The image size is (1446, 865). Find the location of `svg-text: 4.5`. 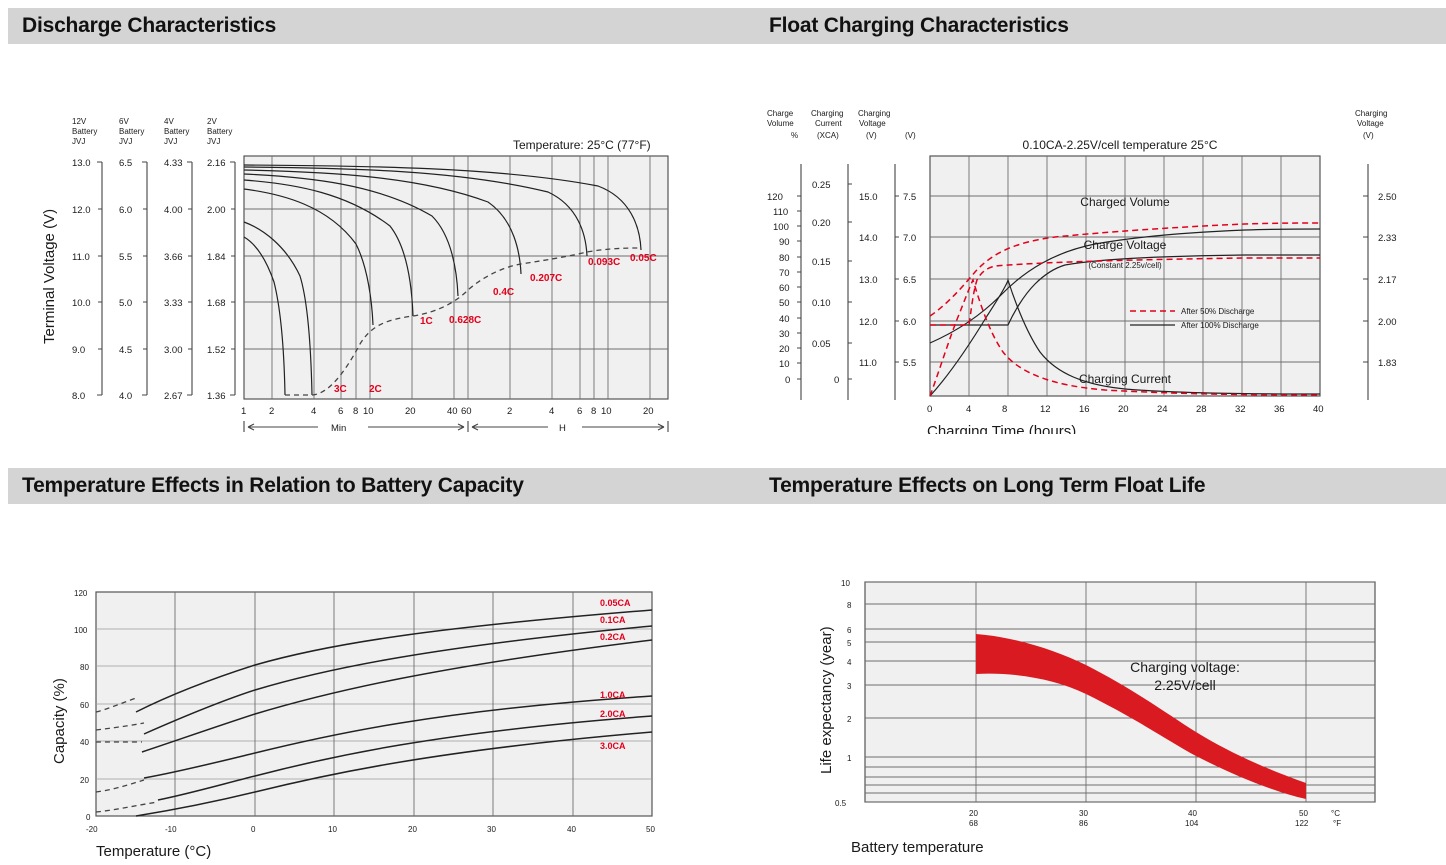

svg-text: 4.5 is located at coordinates (125, 350).